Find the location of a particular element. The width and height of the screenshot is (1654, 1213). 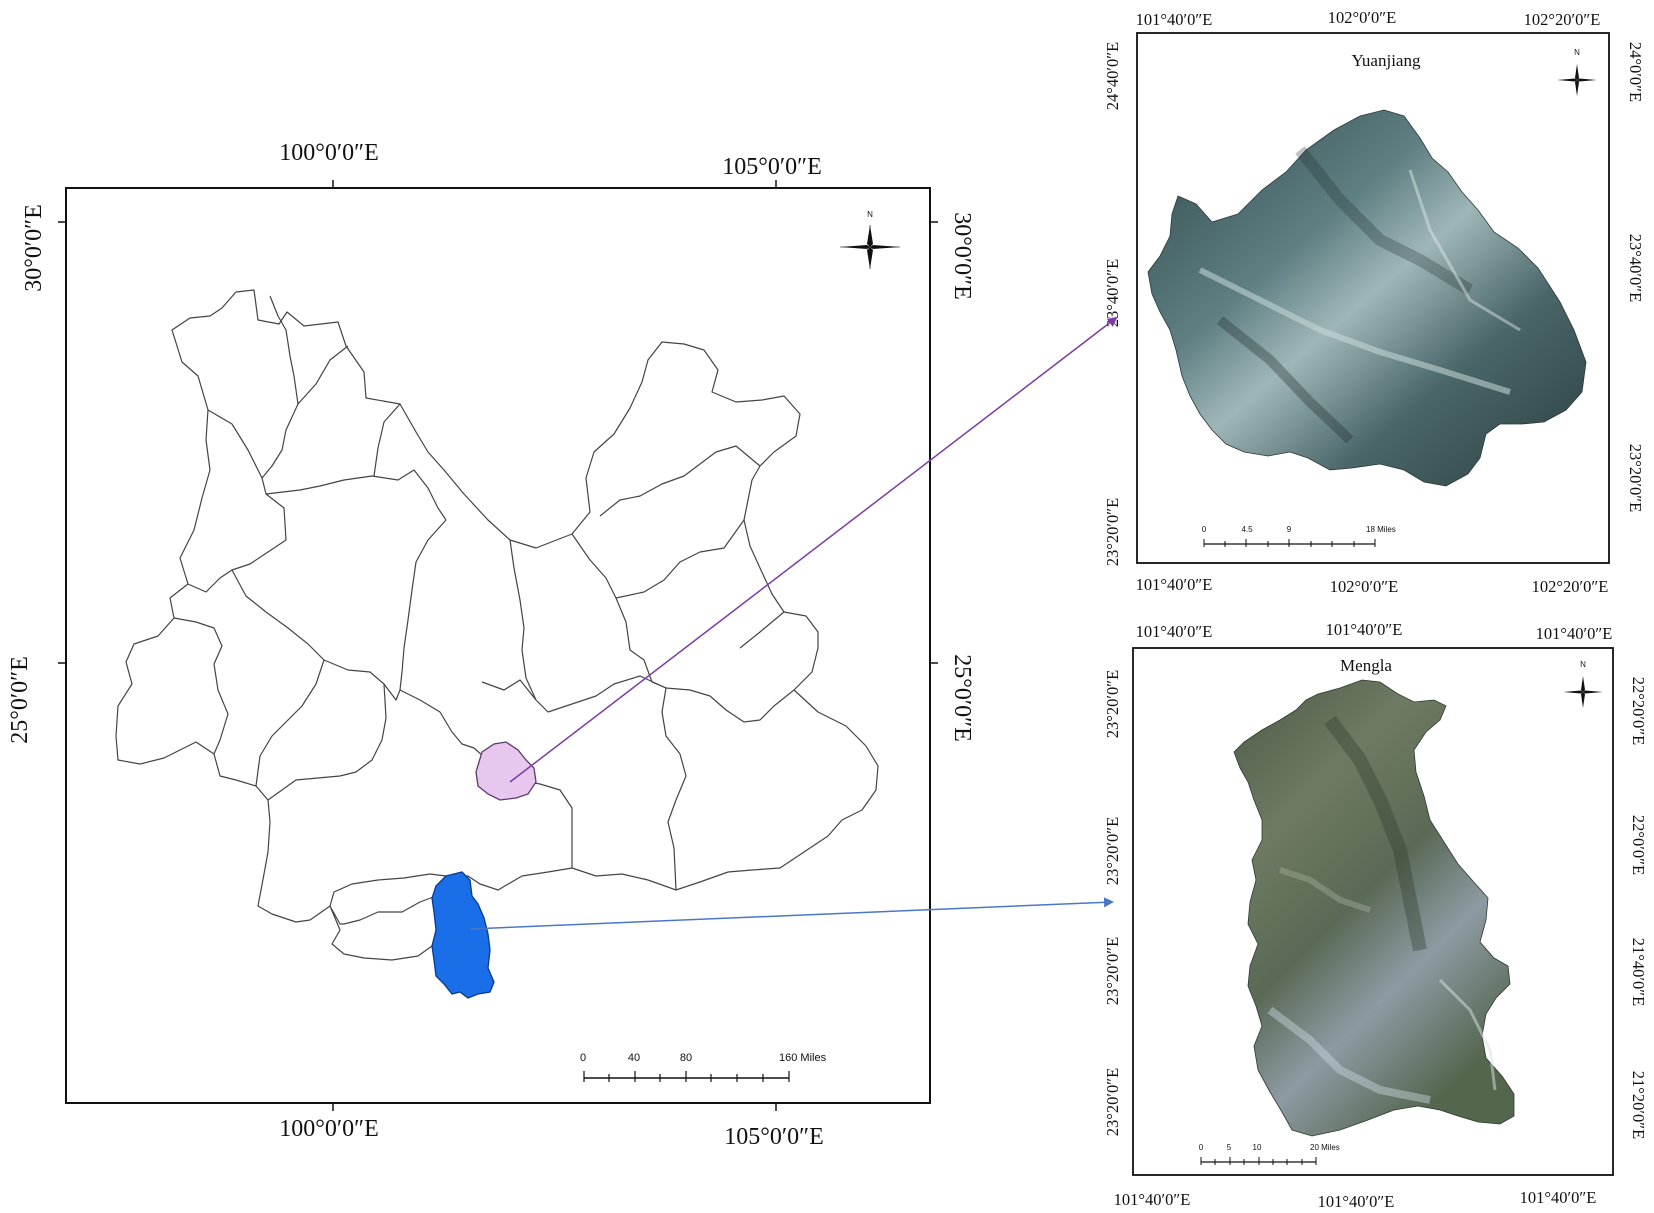

yuanjiang-scale-label-3: 18 Miles is located at coordinates (1381, 529).